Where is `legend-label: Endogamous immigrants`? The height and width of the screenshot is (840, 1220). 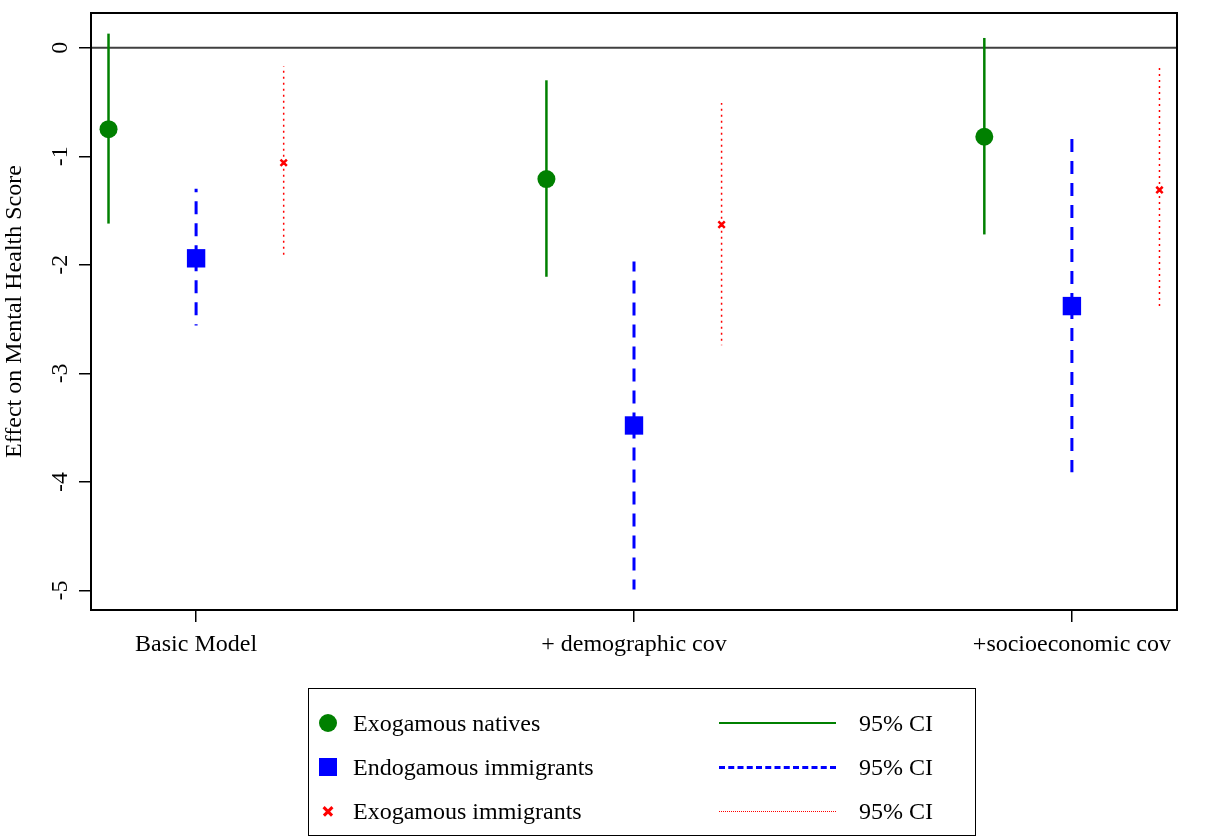 legend-label: Endogamous immigrants is located at coordinates (473, 767).